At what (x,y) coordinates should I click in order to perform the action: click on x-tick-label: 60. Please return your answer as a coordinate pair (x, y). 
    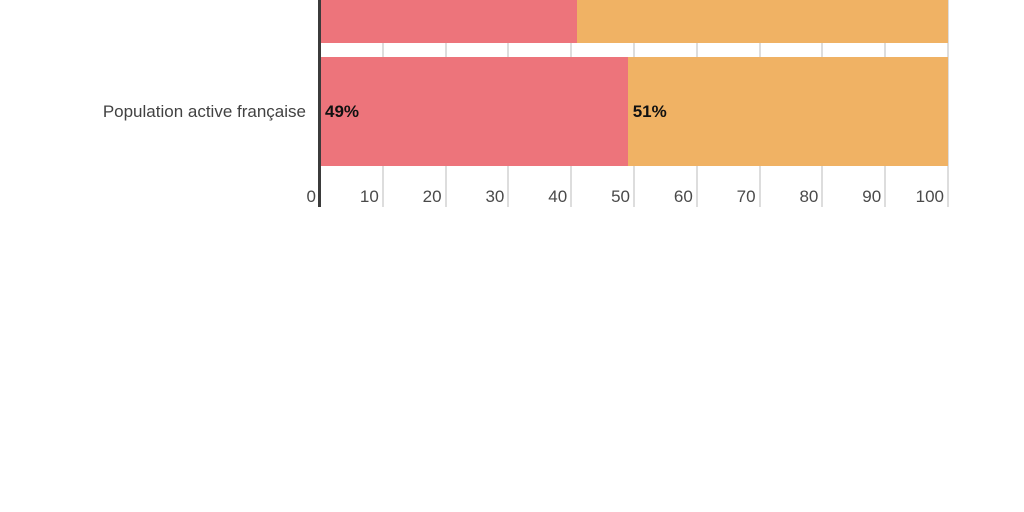
    Looking at the image, I should click on (683, 196).